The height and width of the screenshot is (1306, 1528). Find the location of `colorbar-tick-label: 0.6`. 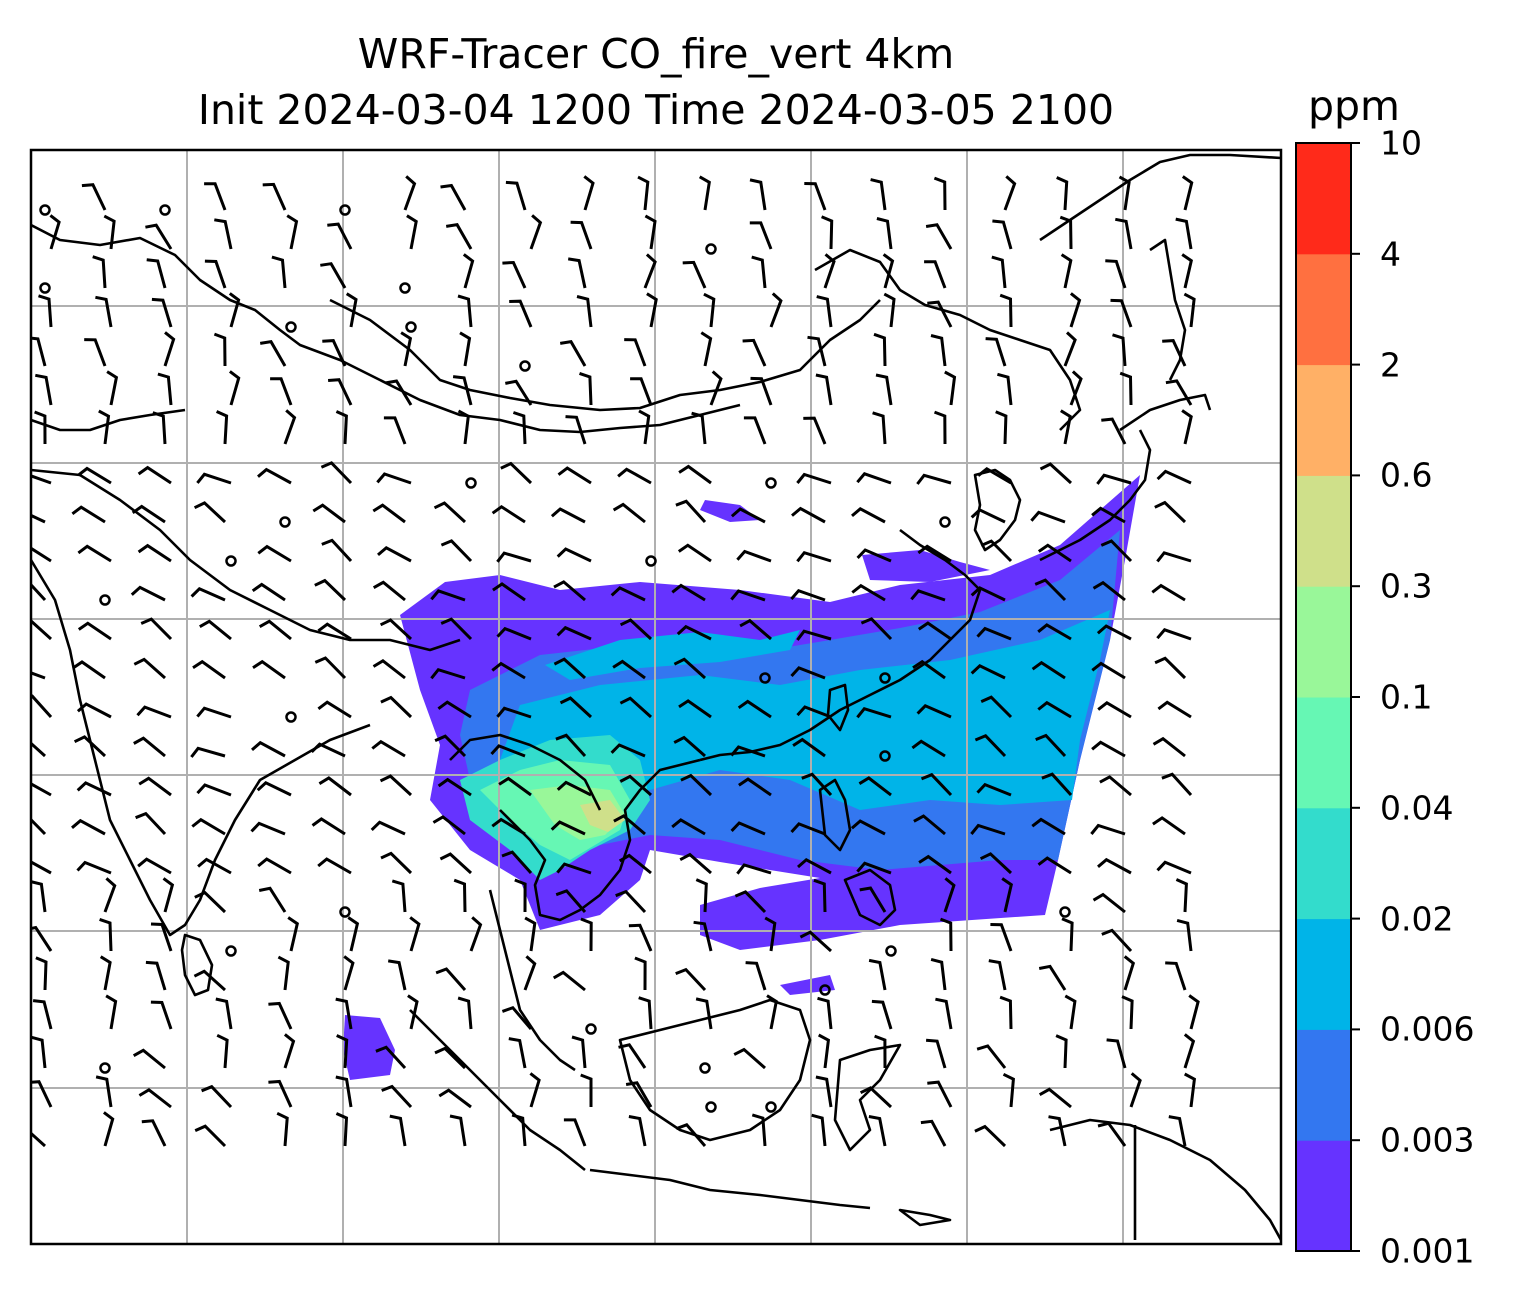

colorbar-tick-label: 0.6 is located at coordinates (1406, 475).